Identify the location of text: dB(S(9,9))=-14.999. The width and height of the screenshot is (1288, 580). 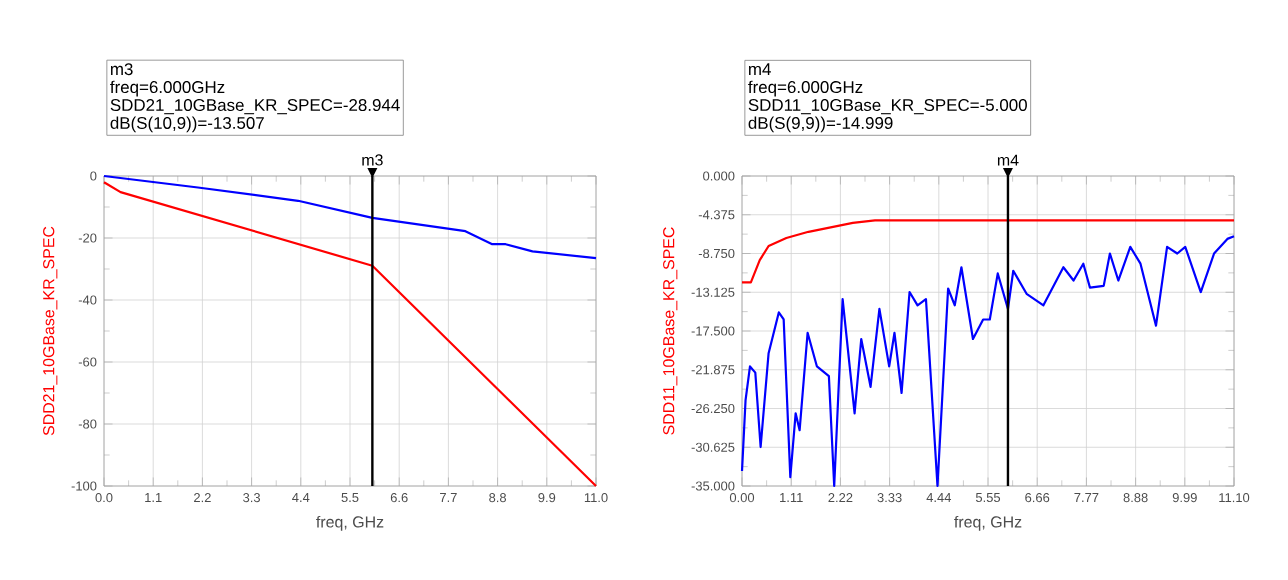
(820, 124).